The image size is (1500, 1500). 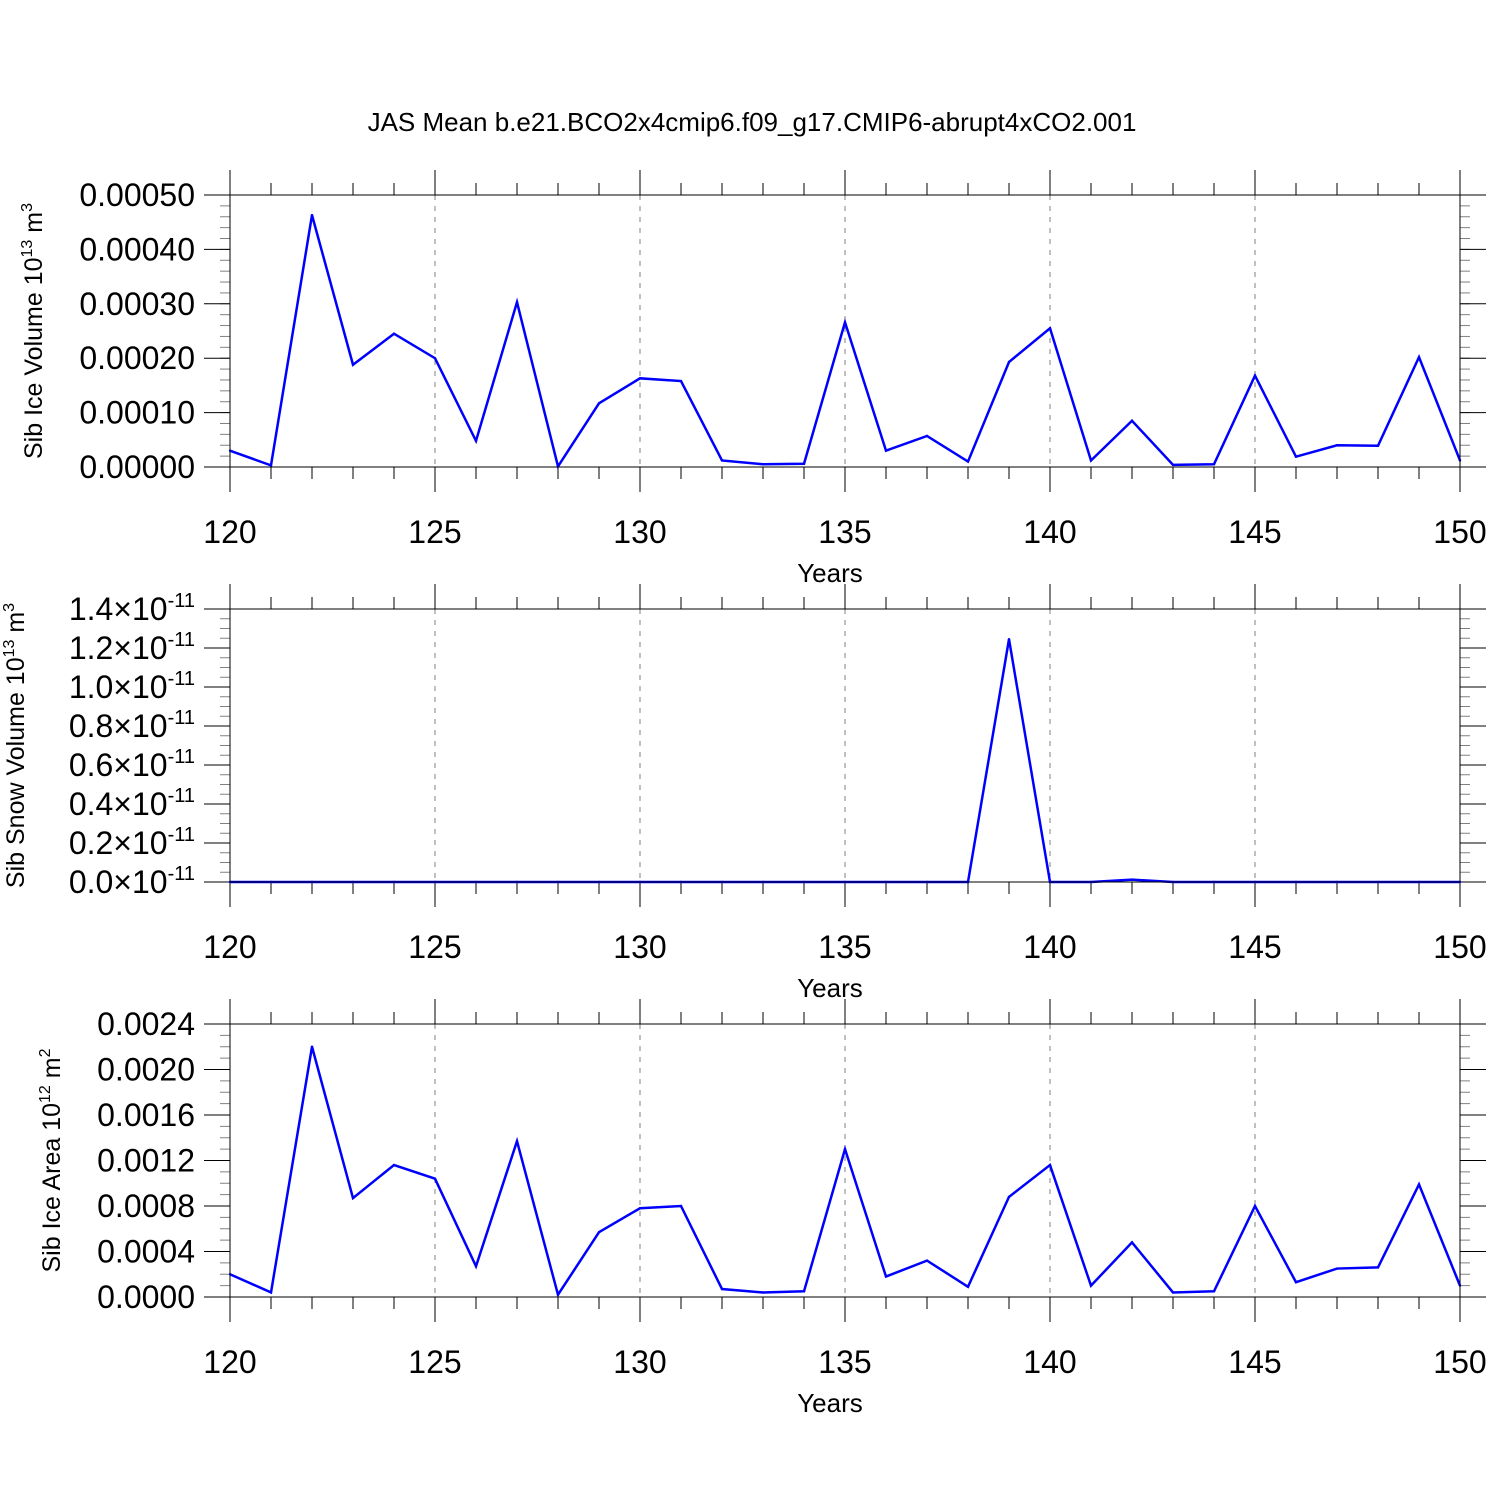 I want to click on y-tick-label: 0.0020, so click(x=146, y=1070).